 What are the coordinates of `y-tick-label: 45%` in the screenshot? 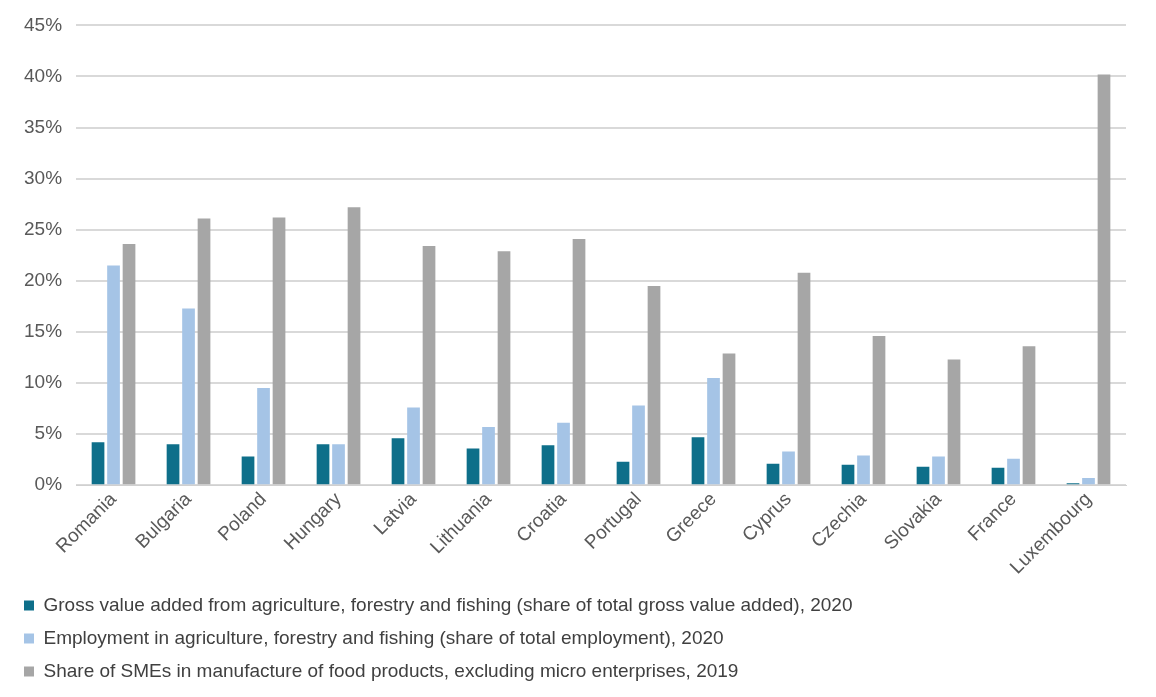 It's located at (43, 24).